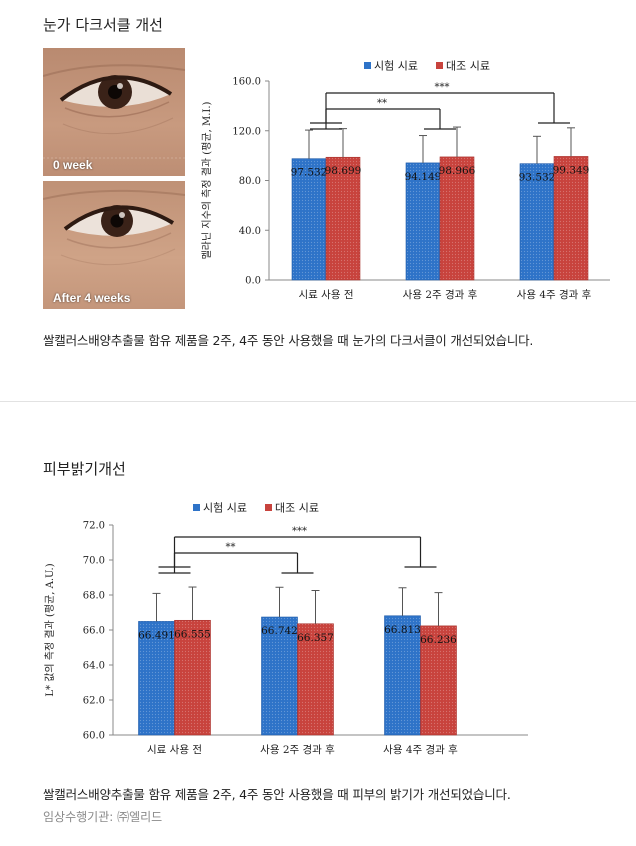 This screenshot has width=636, height=846. What do you see at coordinates (94, 596) in the screenshot?
I see `y-tick-label: 68.0` at bounding box center [94, 596].